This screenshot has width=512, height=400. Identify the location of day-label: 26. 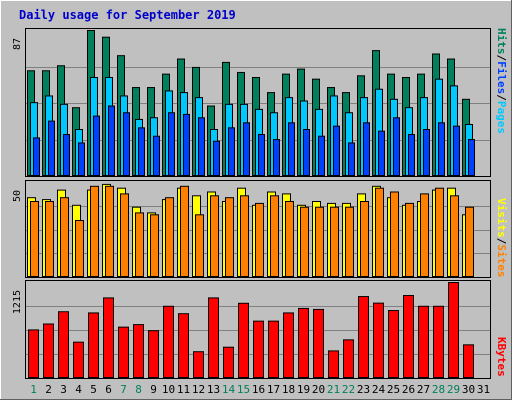
(408, 389).